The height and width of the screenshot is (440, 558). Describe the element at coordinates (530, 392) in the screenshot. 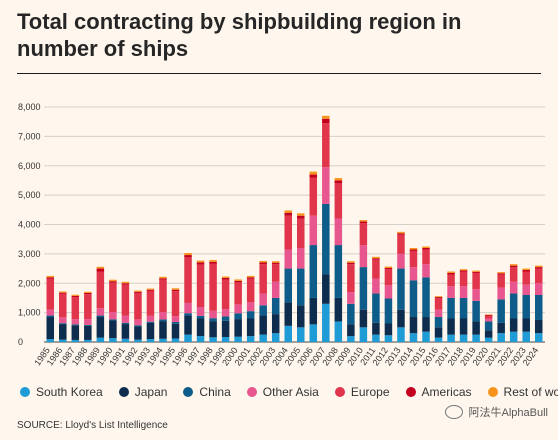

I see `legend-label: Rest of world` at that location.